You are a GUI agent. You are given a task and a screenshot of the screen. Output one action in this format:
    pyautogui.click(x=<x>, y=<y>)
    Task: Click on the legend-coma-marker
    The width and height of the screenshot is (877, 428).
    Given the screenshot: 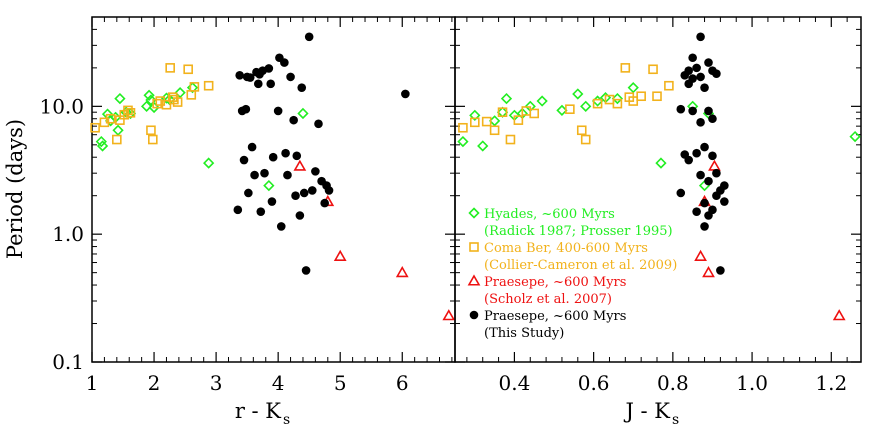 What is the action you would take?
    pyautogui.click(x=474, y=247)
    